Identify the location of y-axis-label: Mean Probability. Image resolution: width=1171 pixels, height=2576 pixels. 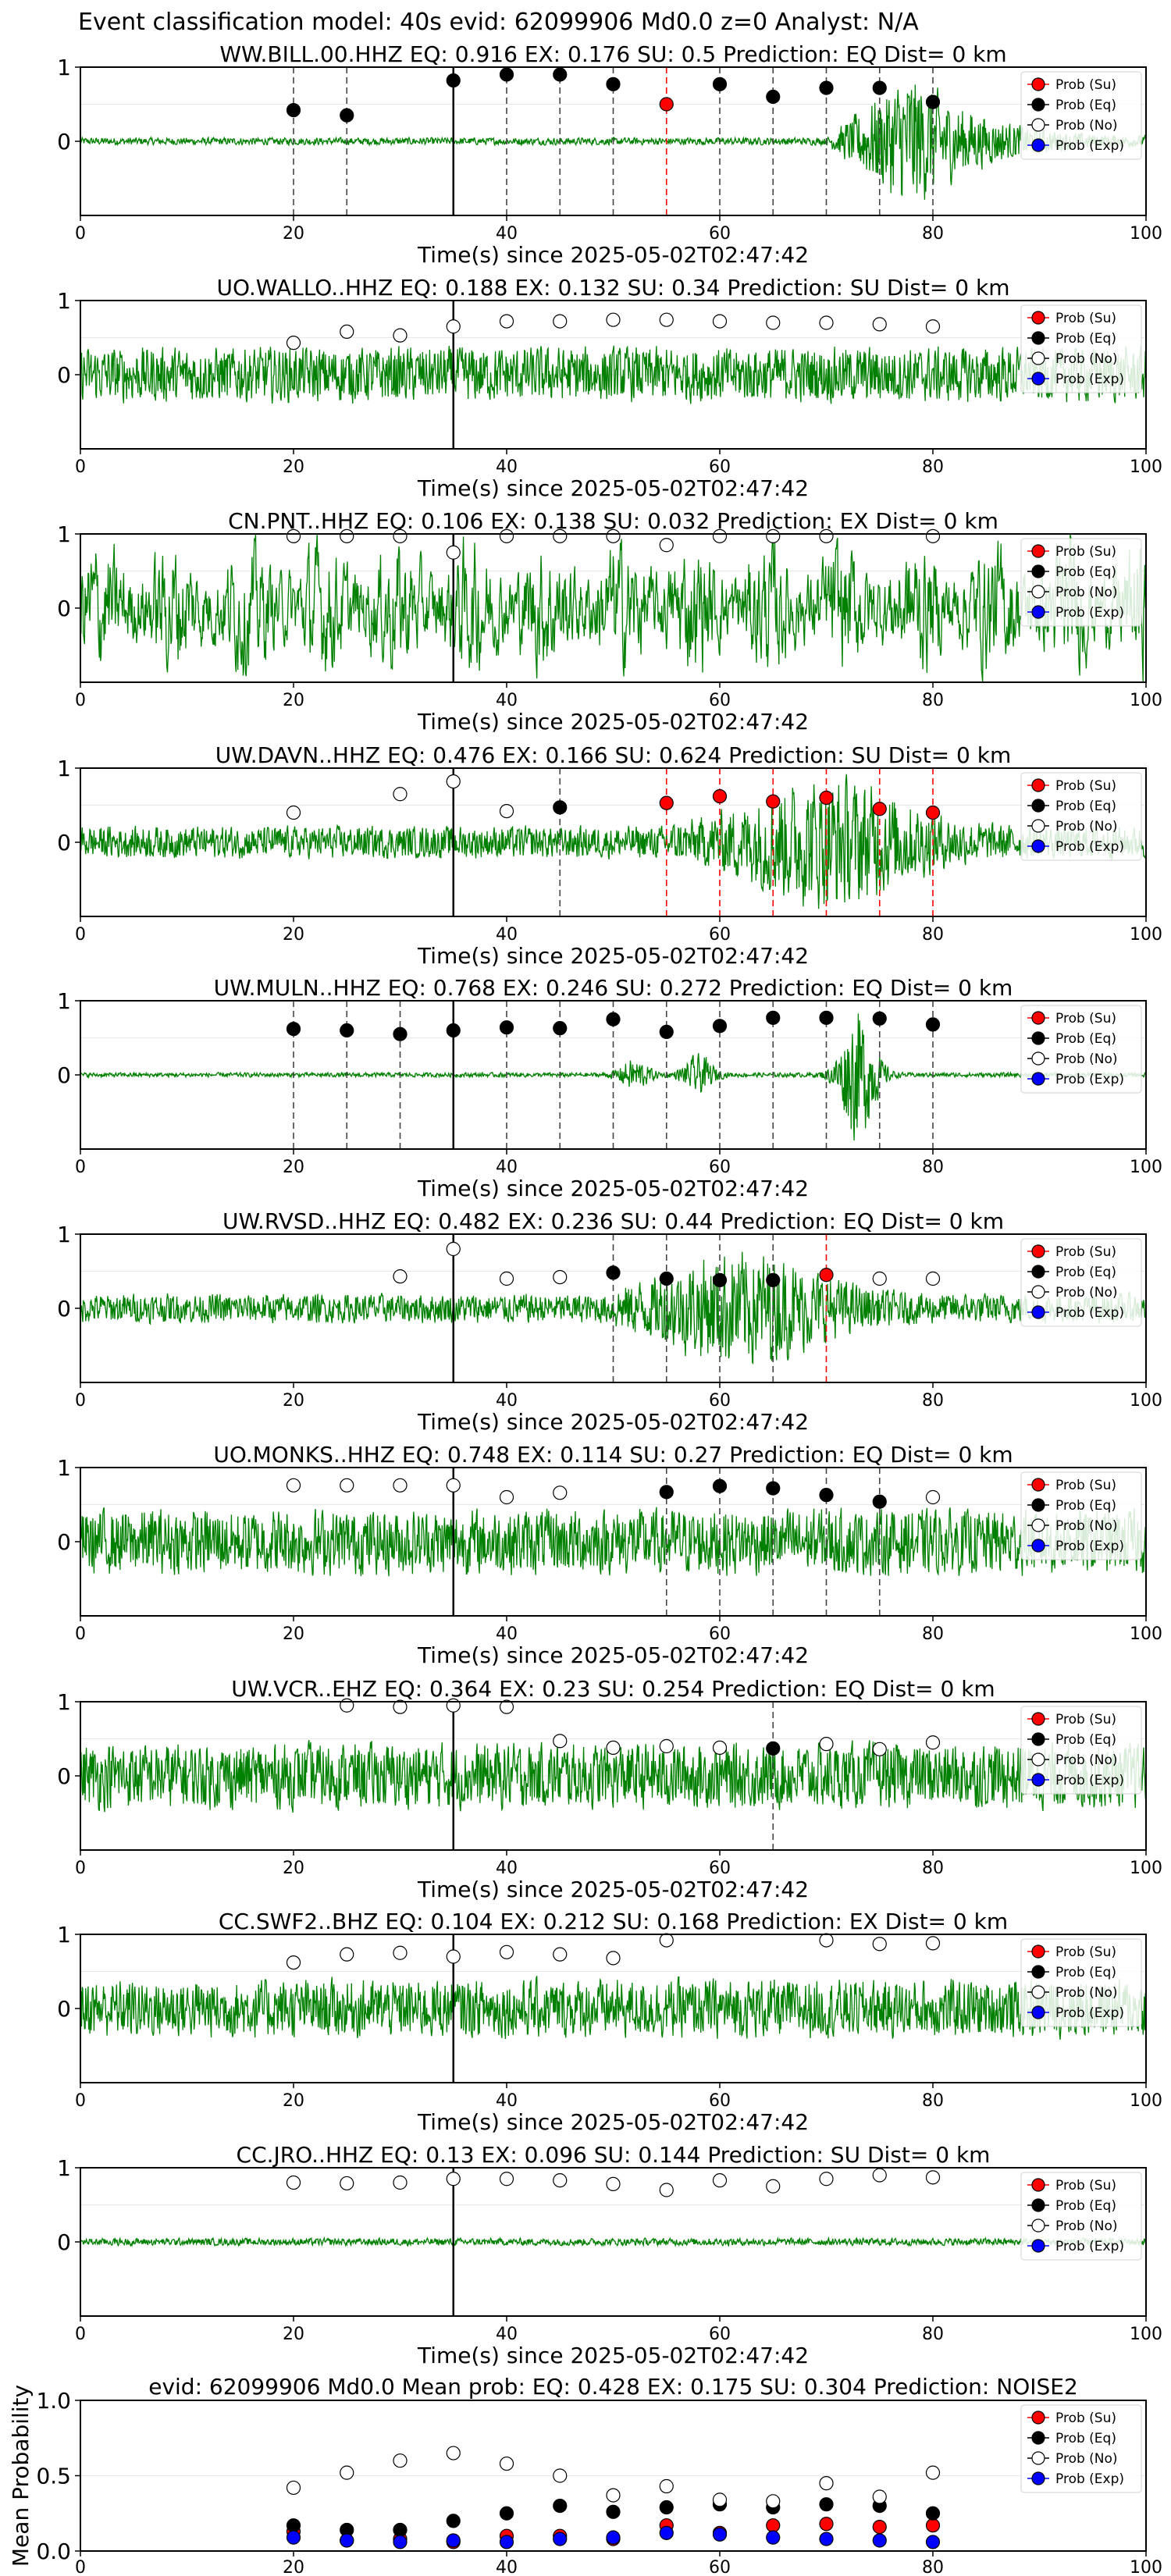
(21, 2476).